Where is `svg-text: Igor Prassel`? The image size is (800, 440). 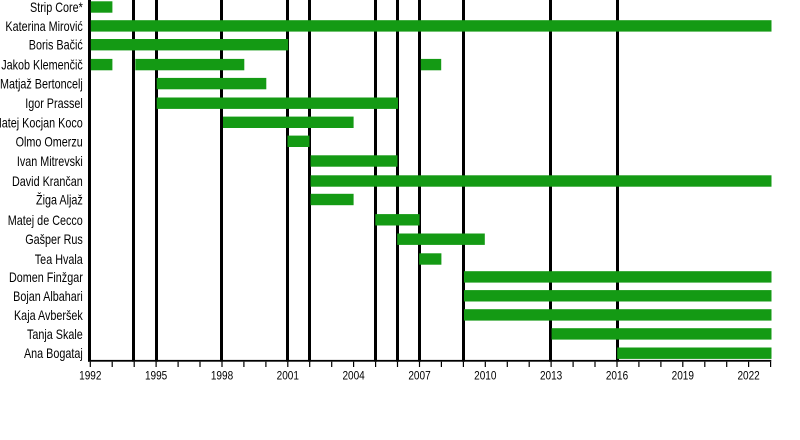 svg-text: Igor Prassel is located at coordinates (54, 103).